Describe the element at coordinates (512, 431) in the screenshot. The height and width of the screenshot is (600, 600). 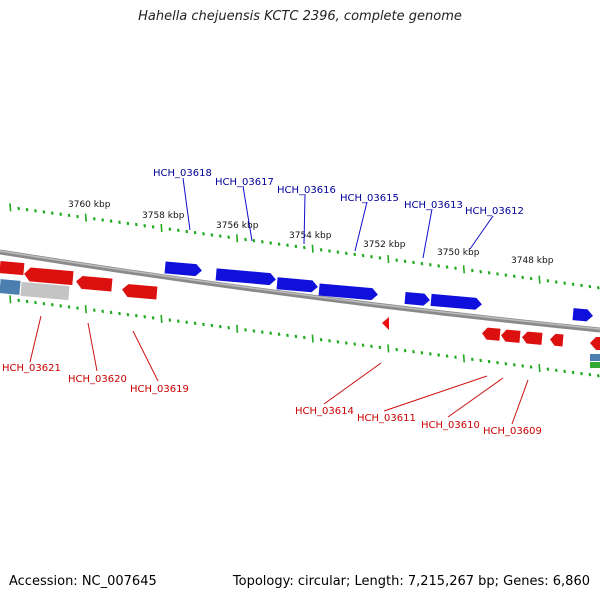
I see `gene-label-minus: HCH_03609` at that location.